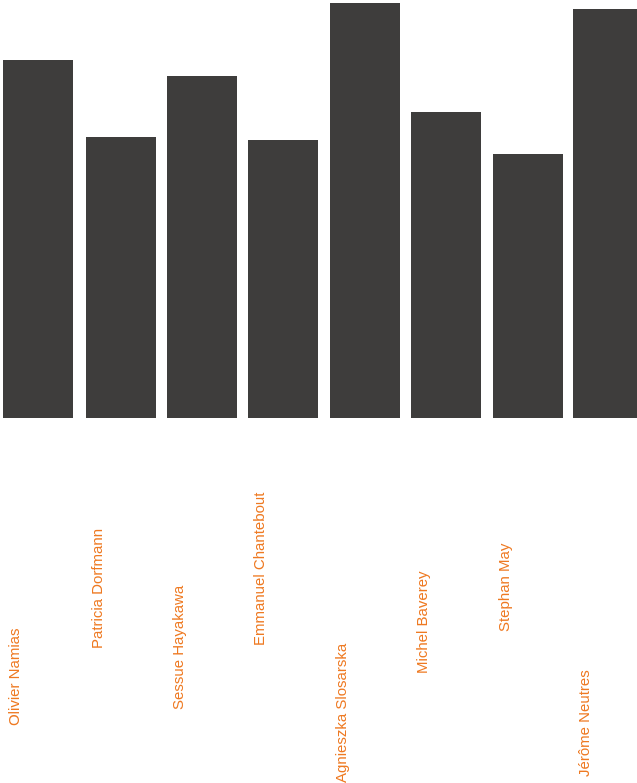 This screenshot has height=783, width=637. Describe the element at coordinates (605, 576) in the screenshot. I see `member-title: Conglomérat des Thakurs Indiens (CTI)` at that location.